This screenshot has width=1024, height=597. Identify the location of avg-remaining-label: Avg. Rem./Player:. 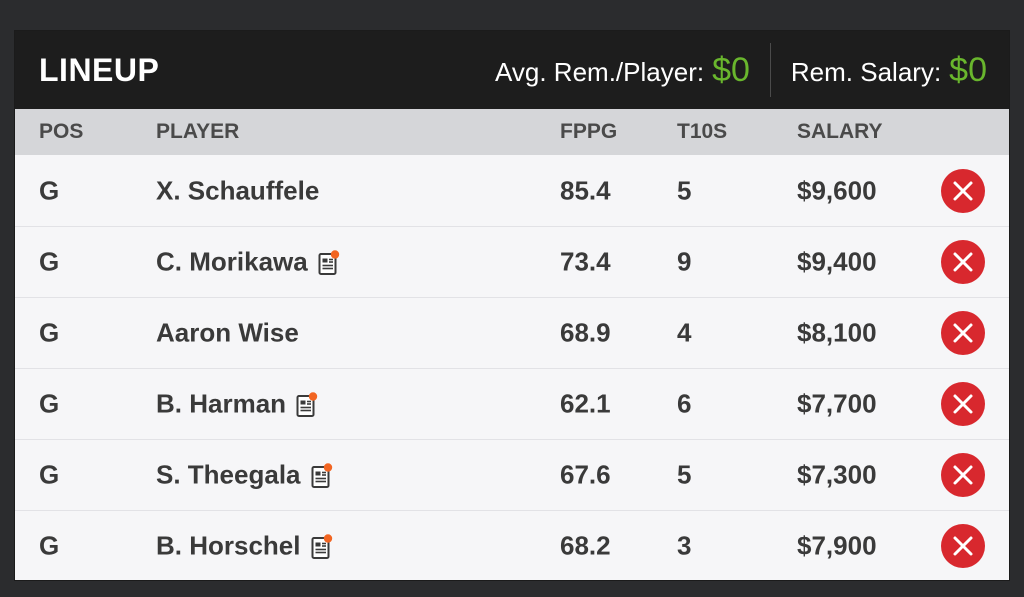
(600, 71).